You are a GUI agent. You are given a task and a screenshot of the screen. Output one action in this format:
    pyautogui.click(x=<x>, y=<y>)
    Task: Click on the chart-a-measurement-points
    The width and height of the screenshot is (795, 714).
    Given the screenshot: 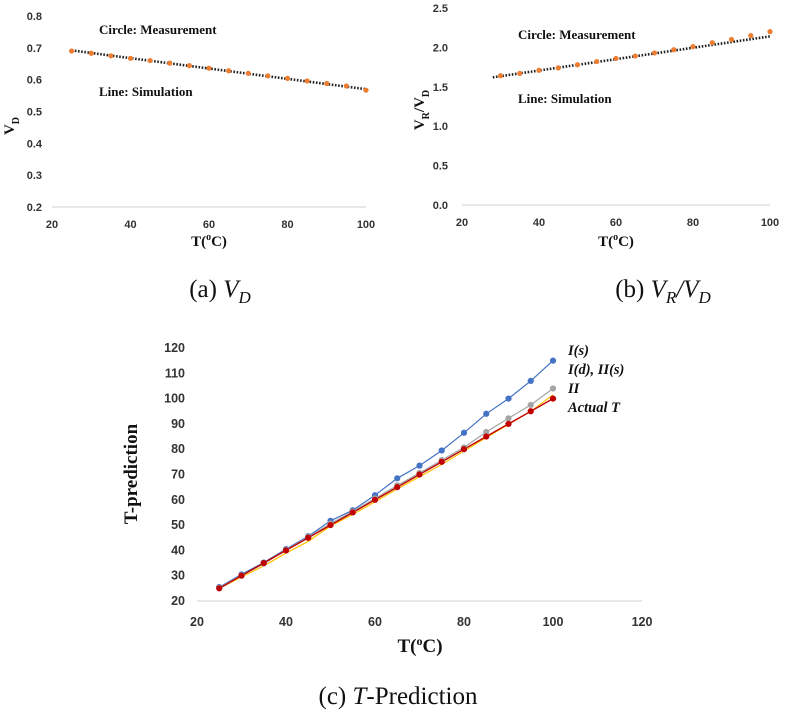 What is the action you would take?
    pyautogui.click(x=219, y=70)
    